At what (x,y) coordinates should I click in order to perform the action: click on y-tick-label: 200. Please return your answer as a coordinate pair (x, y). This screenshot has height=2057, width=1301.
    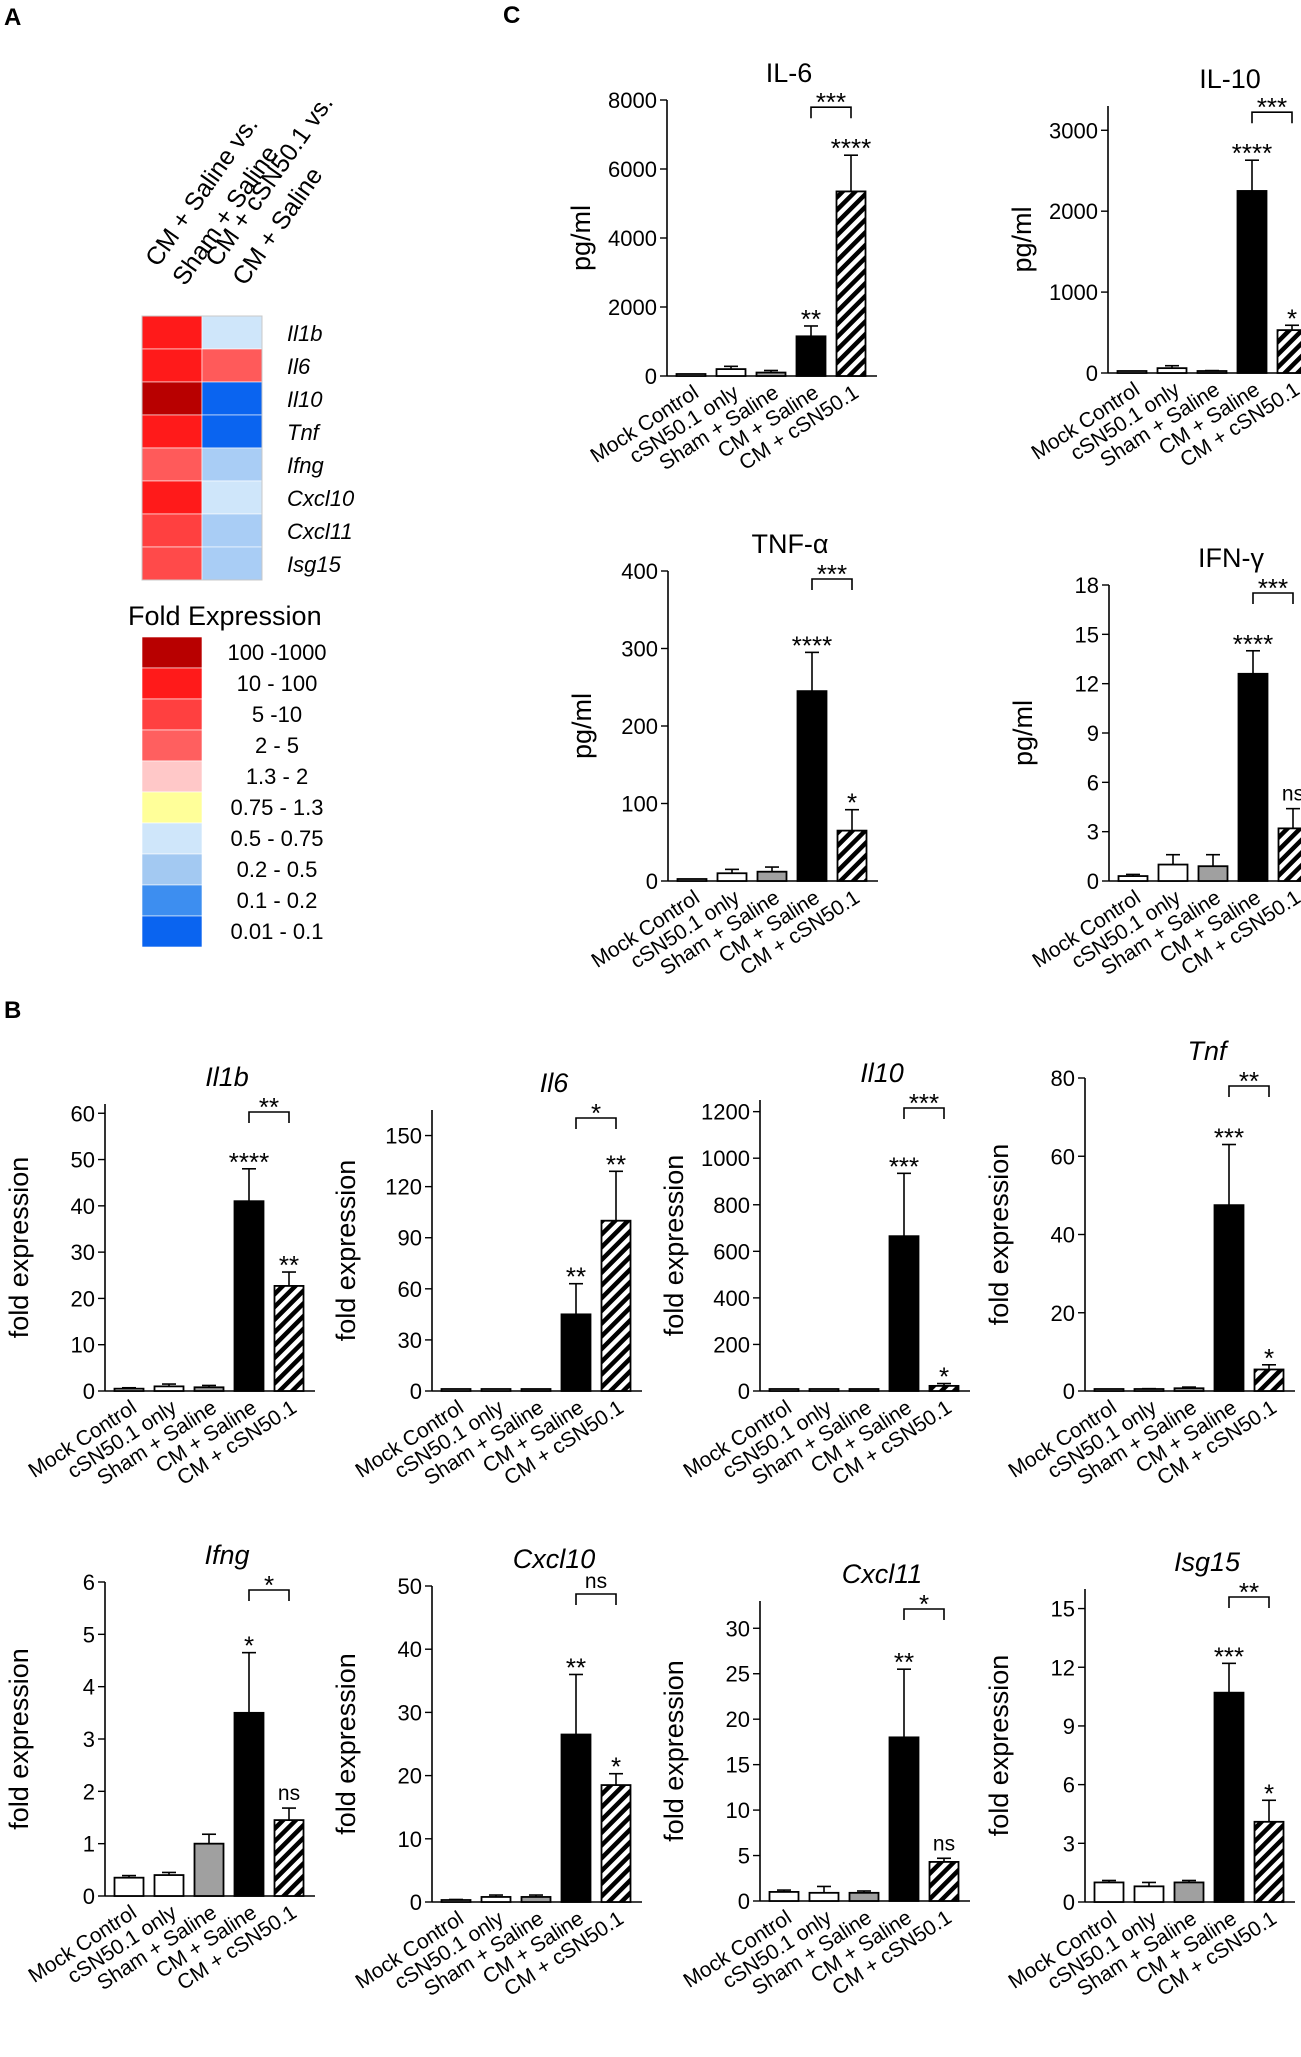
    Looking at the image, I should click on (639, 726).